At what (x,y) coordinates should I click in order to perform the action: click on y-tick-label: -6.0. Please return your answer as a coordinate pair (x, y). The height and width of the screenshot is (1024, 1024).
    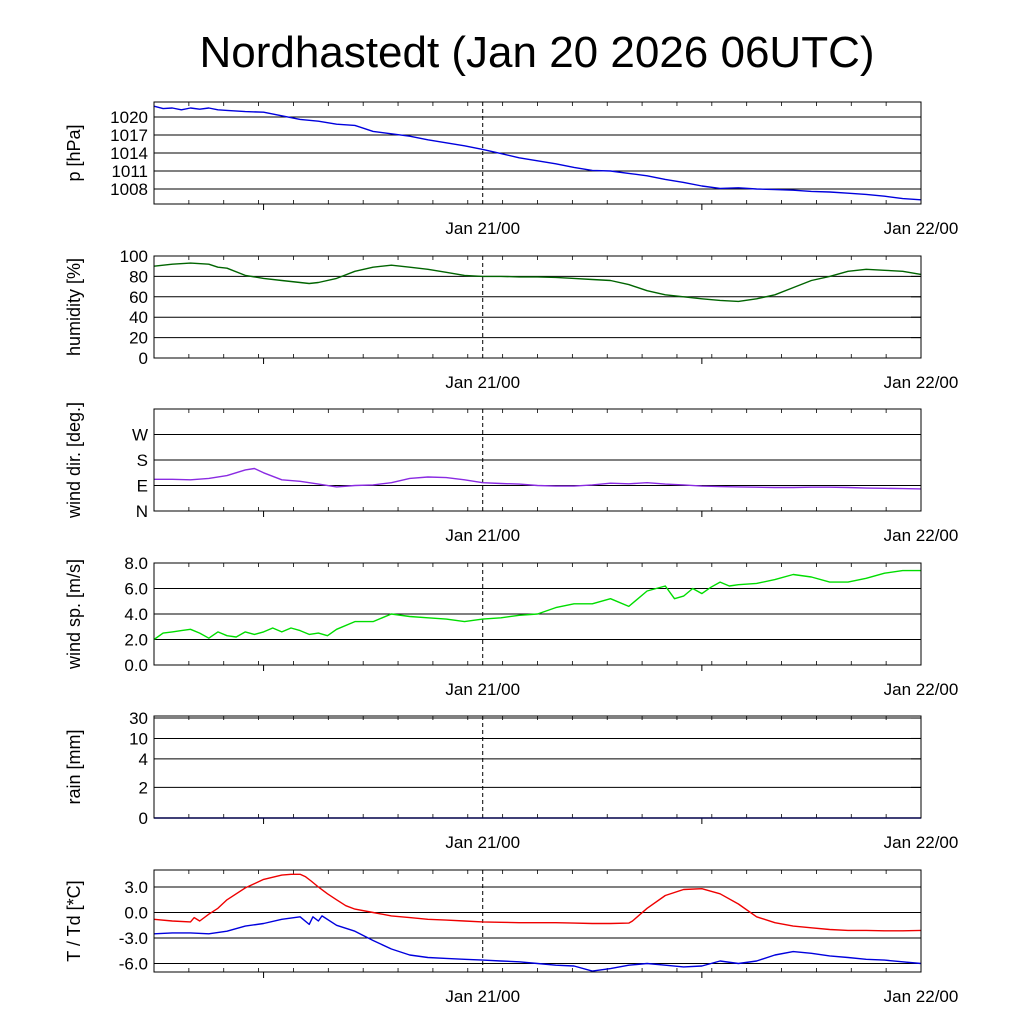
    Looking at the image, I should click on (133, 964).